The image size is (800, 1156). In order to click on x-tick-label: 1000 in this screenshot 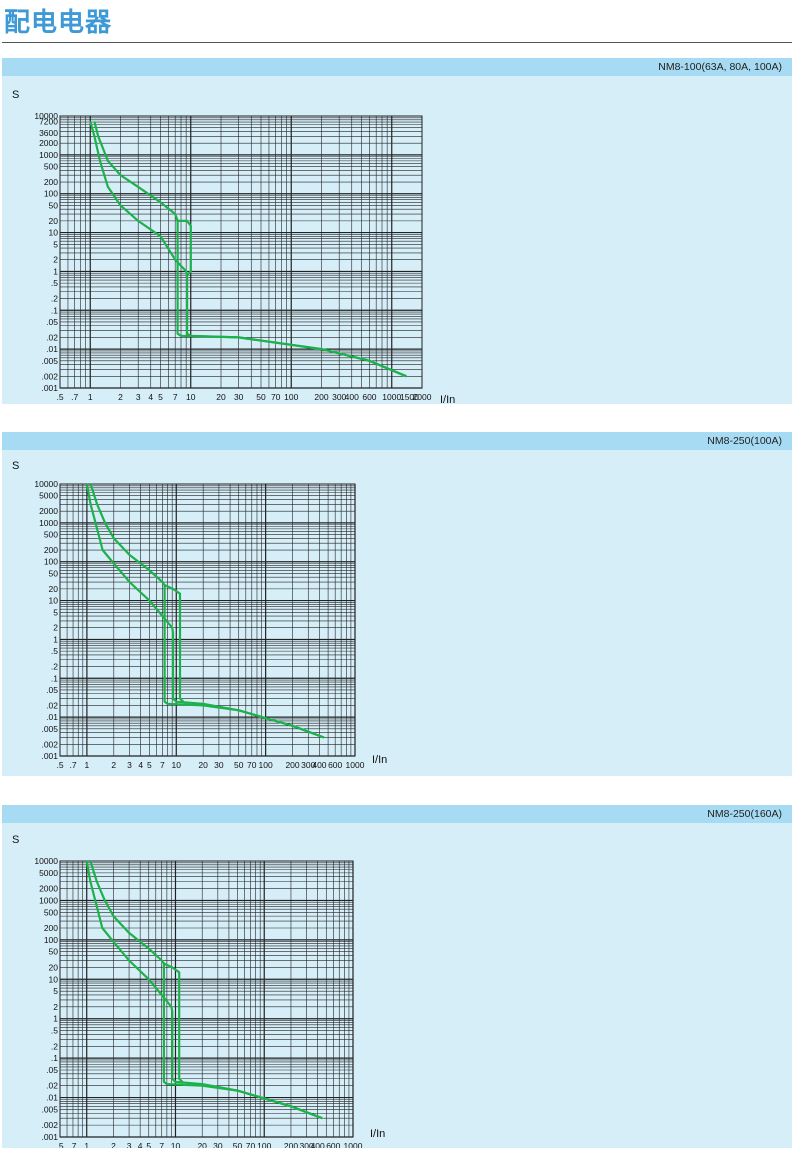, I will do `click(391, 397)`.